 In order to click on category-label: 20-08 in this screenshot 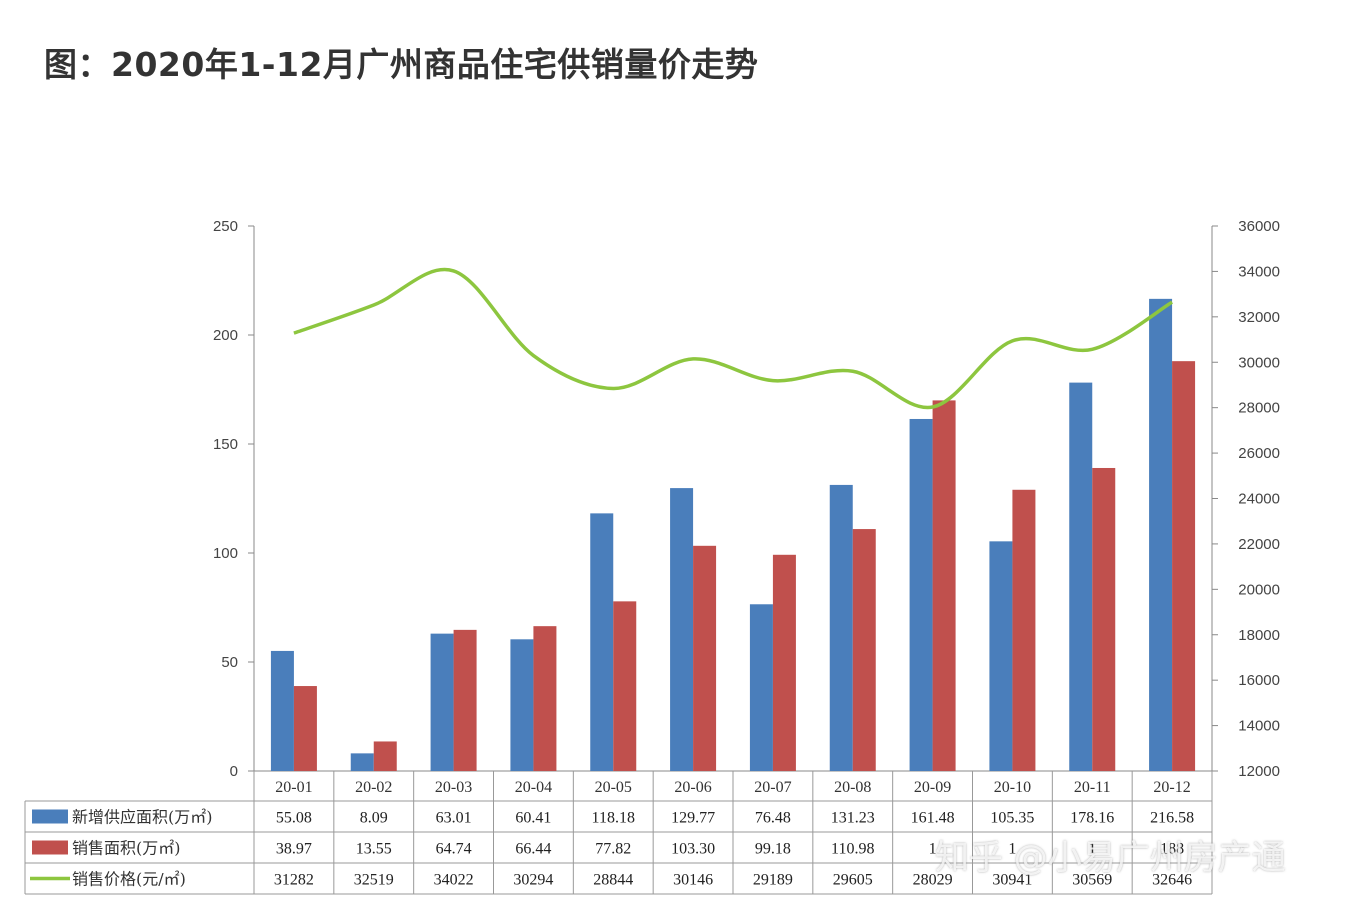, I will do `click(852, 787)`.